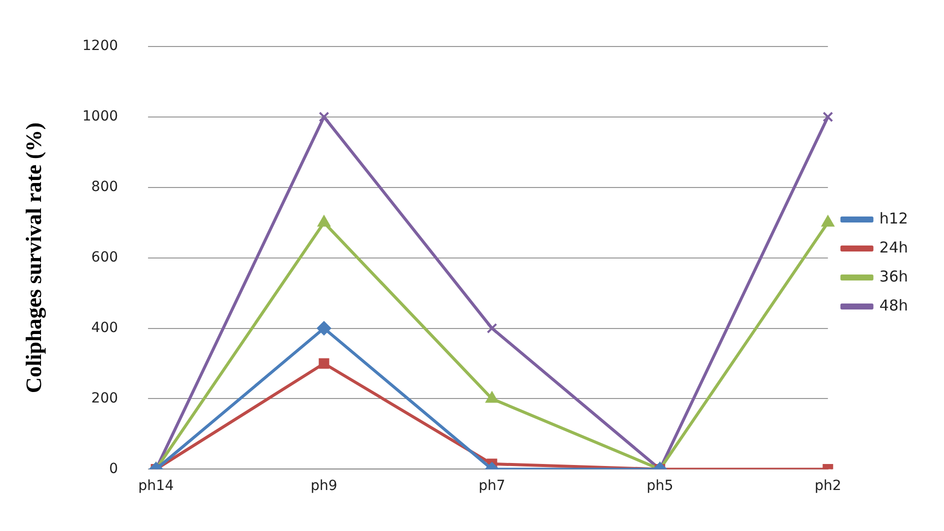 Image resolution: width=944 pixels, height=531 pixels. What do you see at coordinates (33, 258) in the screenshot?
I see `y-axis-title: Coliphages survival rate (%)` at bounding box center [33, 258].